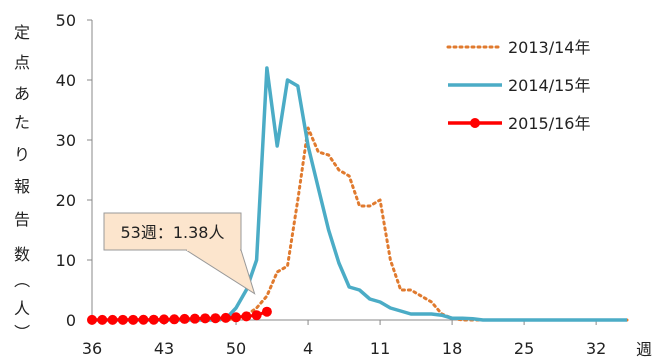  Describe the element at coordinates (22, 93) in the screenshot. I see `y-axis-label-char: あ` at that location.